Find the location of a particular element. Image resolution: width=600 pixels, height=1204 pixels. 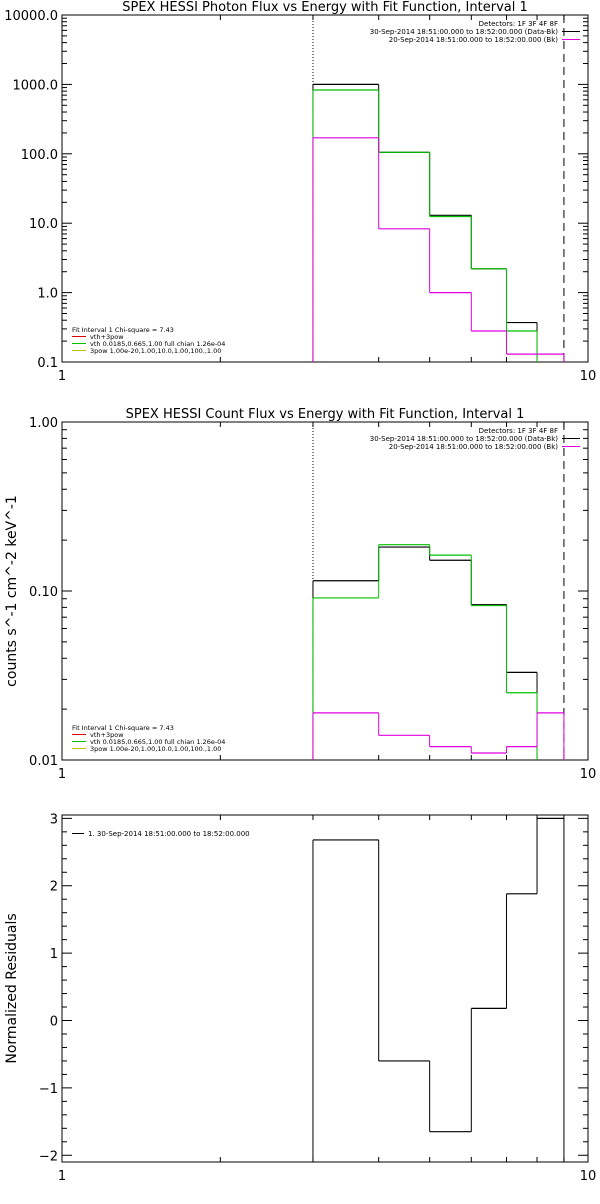

y-tick-label: 0.10 is located at coordinates (43, 592).